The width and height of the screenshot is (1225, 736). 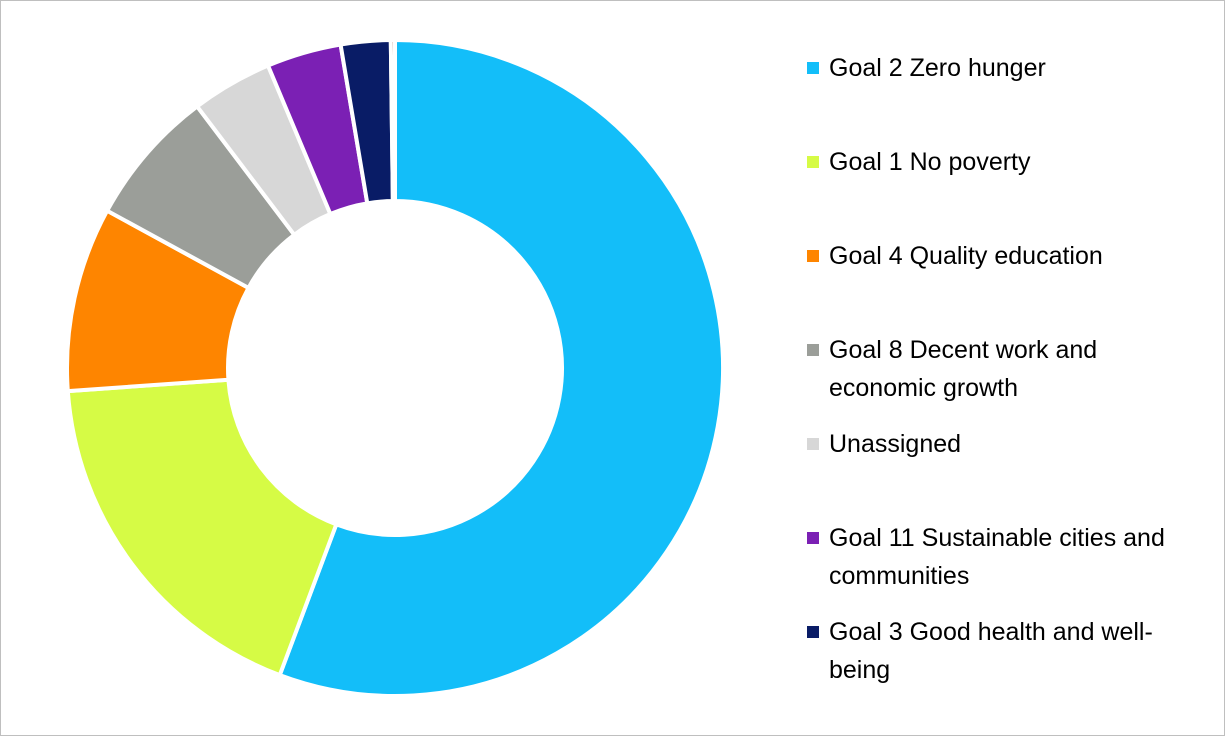 What do you see at coordinates (930, 162) in the screenshot?
I see `legend-label: Goal 1 No poverty` at bounding box center [930, 162].